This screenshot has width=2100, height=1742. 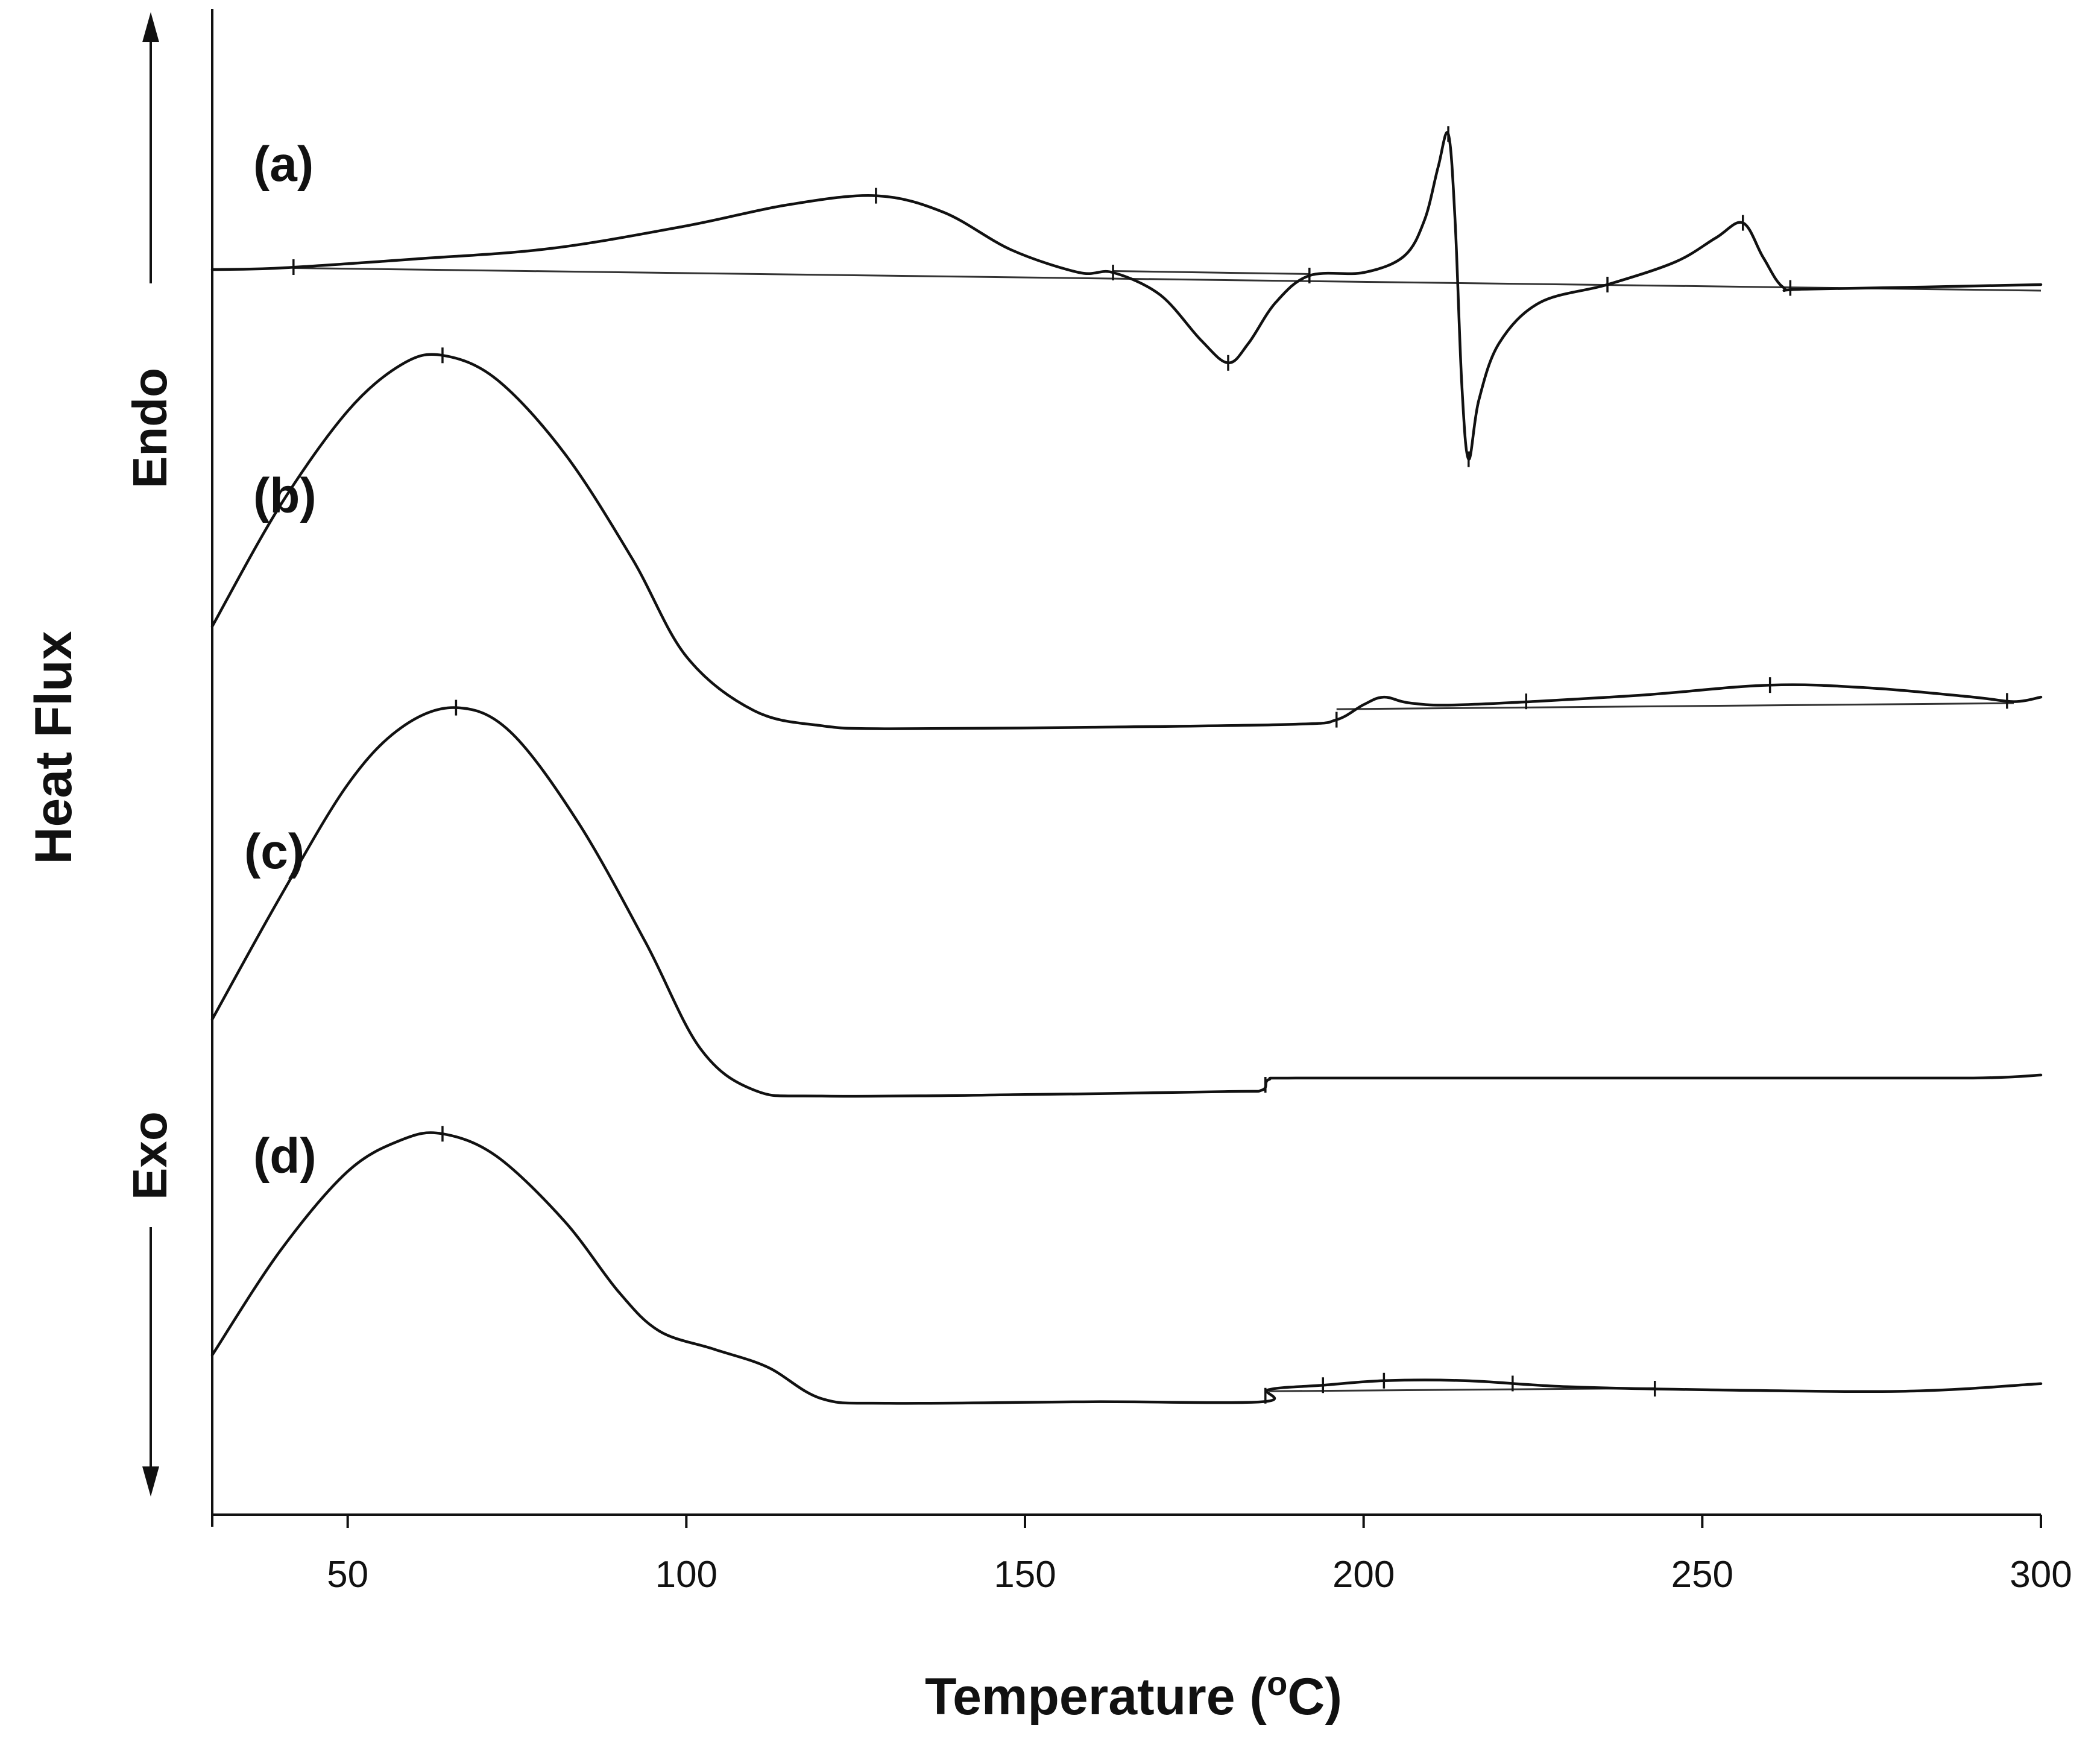 I want to click on curve-labels: (a) (b) (c) (d), so click(x=280, y=661).